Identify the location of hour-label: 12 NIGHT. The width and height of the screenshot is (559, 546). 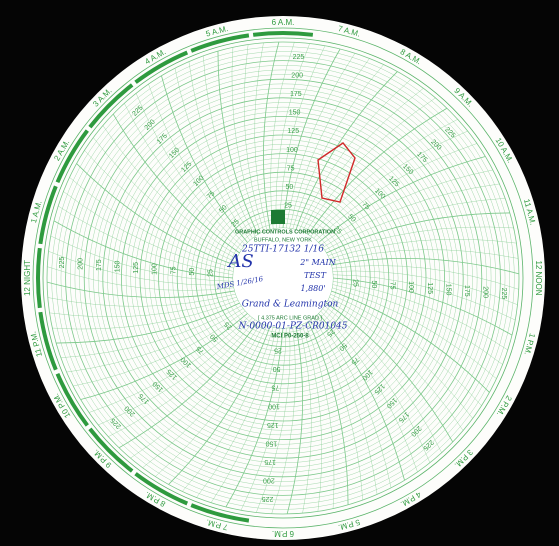
(27, 278).